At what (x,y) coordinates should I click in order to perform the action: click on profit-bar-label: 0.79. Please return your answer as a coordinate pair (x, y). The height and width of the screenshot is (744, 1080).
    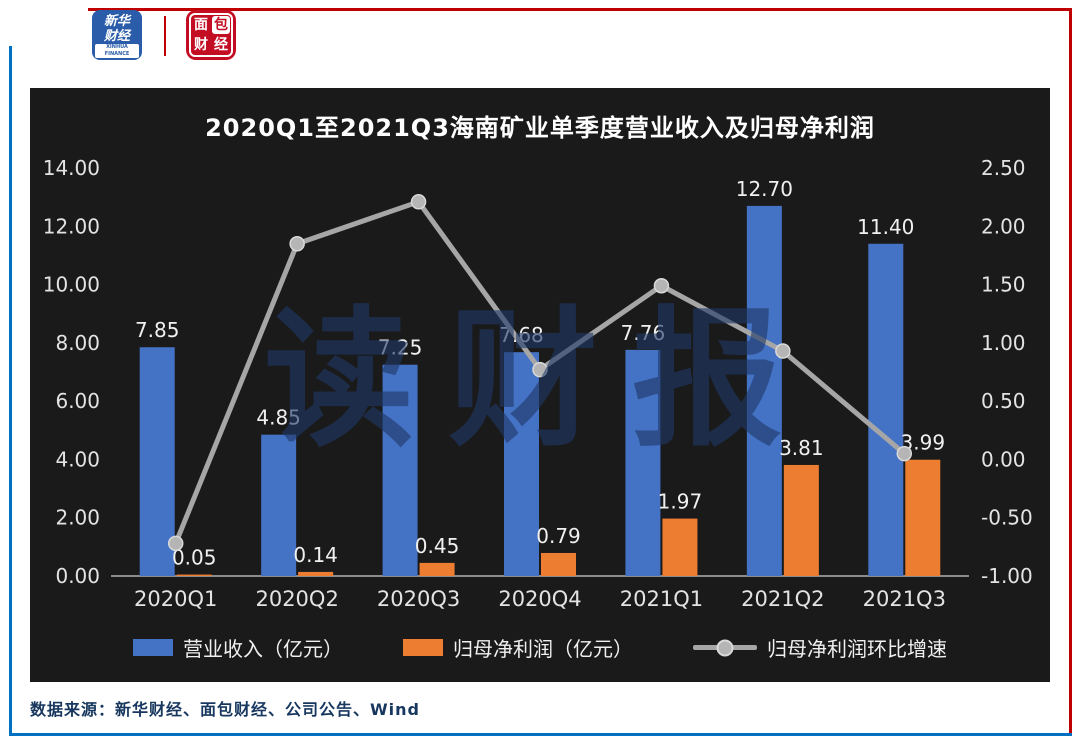
    Looking at the image, I should click on (558, 536).